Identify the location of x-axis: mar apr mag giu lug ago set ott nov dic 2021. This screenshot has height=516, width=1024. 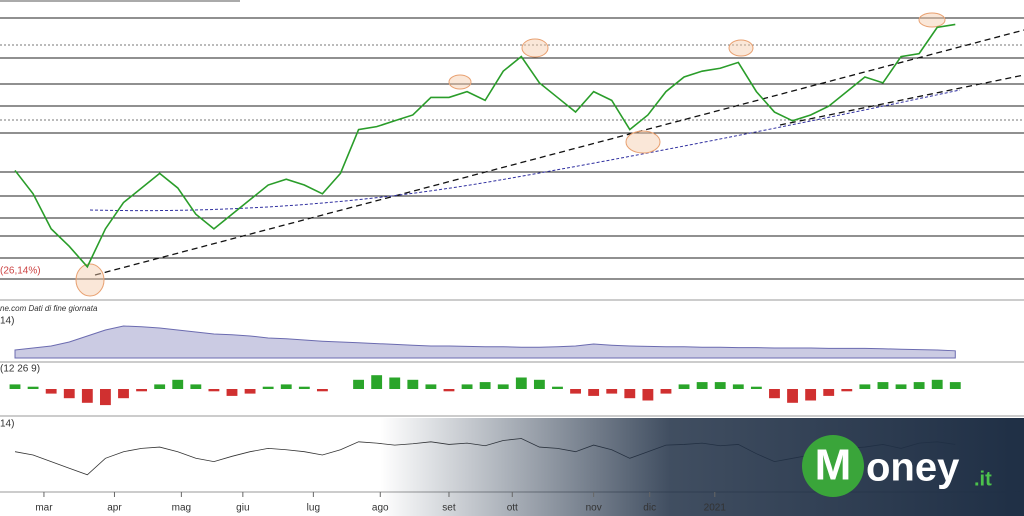
(380, 503).